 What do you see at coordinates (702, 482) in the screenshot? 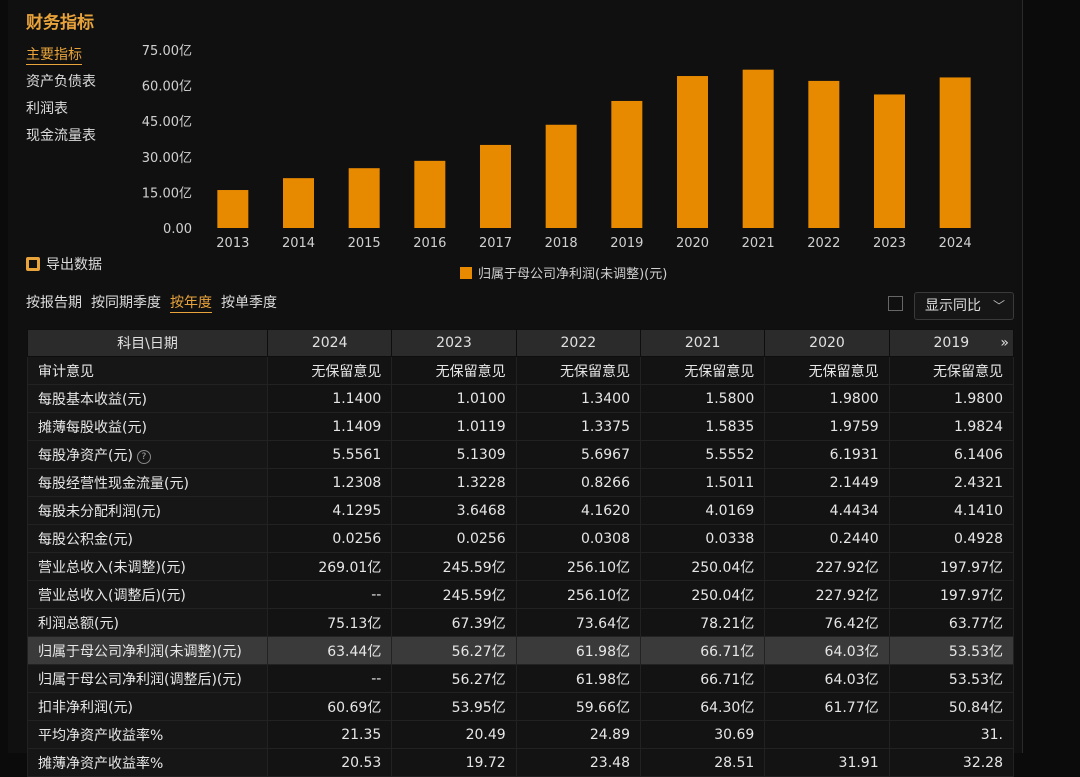
I see `table-cell: 1.5011` at bounding box center [702, 482].